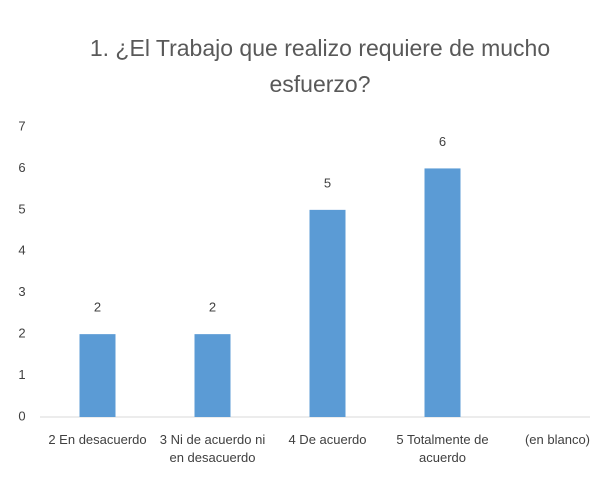 This screenshot has height=483, width=595. What do you see at coordinates (21, 125) in the screenshot?
I see `y-tick-label: 7` at bounding box center [21, 125].